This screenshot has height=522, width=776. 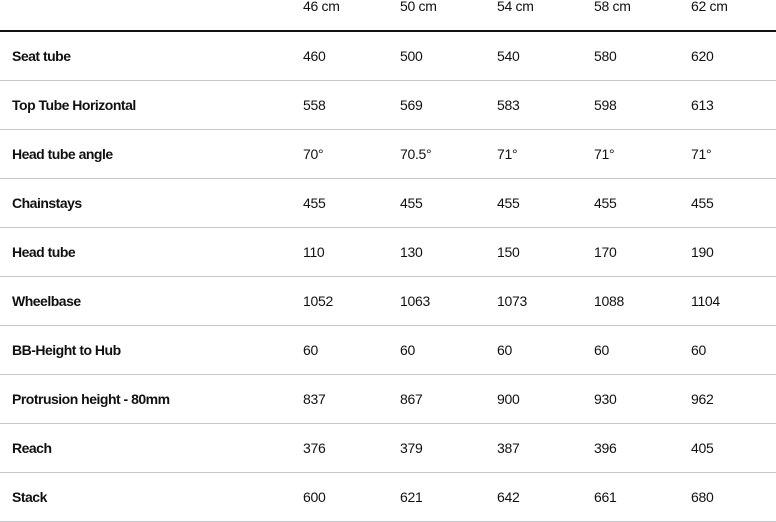 What do you see at coordinates (416, 154) in the screenshot?
I see `table-cell: 70.5°` at bounding box center [416, 154].